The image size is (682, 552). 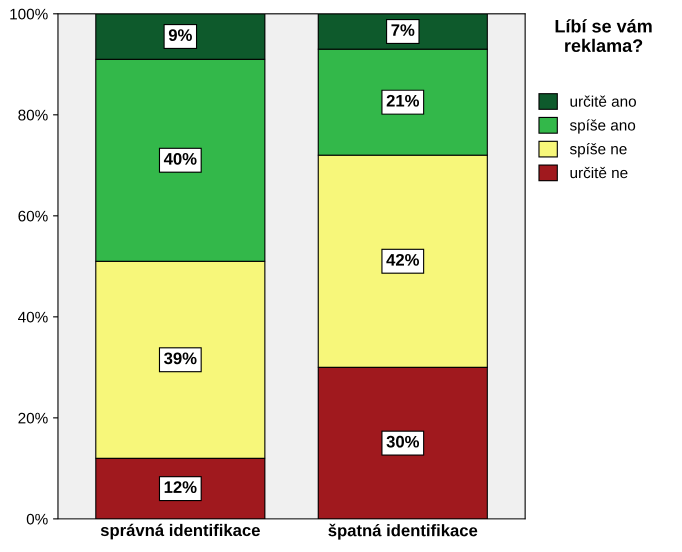 What do you see at coordinates (603, 101) in the screenshot?
I see `legend-label: určitě ano` at bounding box center [603, 101].